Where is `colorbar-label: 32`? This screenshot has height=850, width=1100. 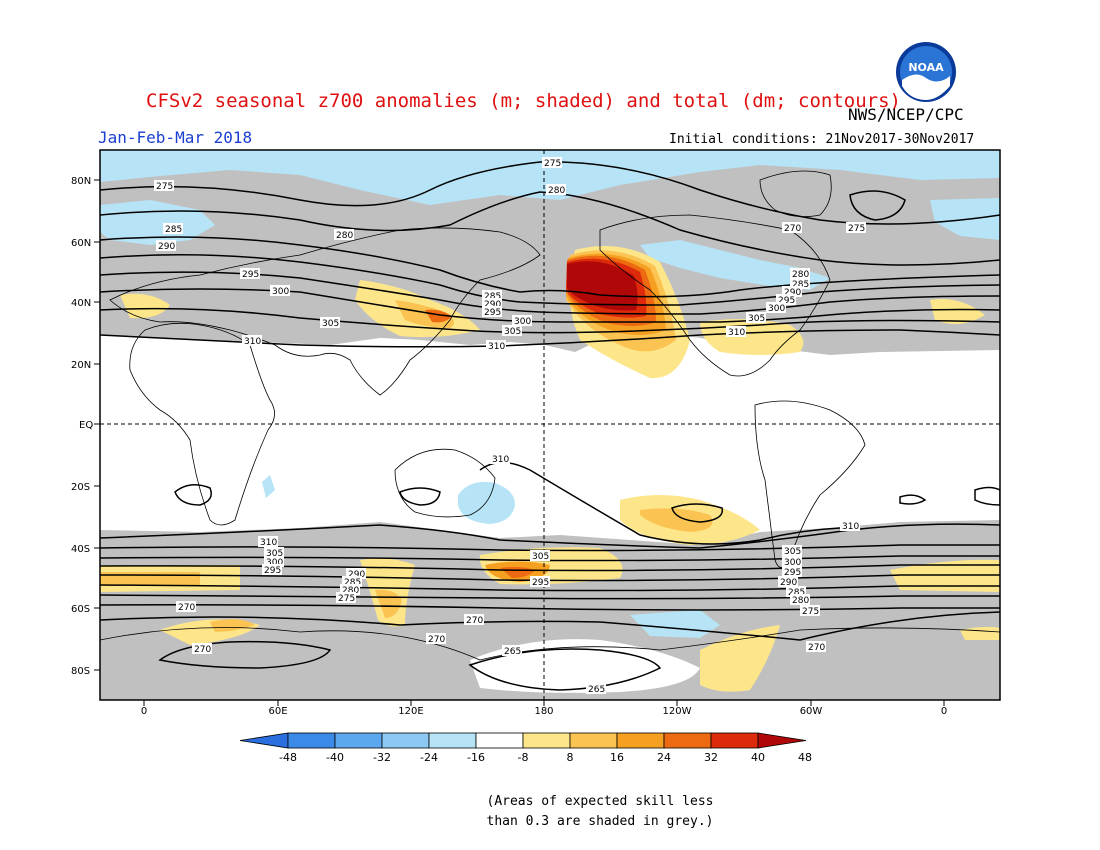
colorbar-label: 32 is located at coordinates (711, 757).